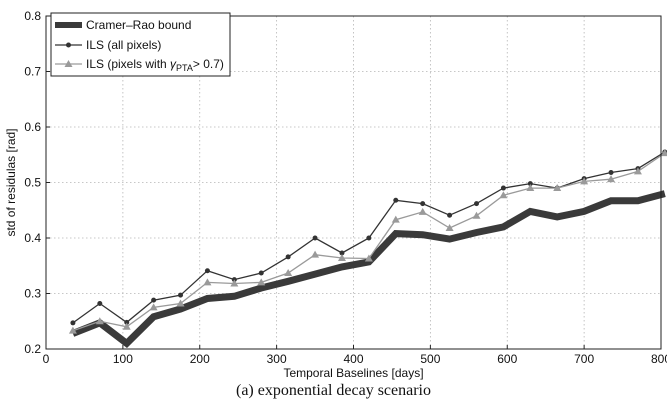  Describe the element at coordinates (353, 373) in the screenshot. I see `x-axis-label: Temporal Baselines [days]` at that location.